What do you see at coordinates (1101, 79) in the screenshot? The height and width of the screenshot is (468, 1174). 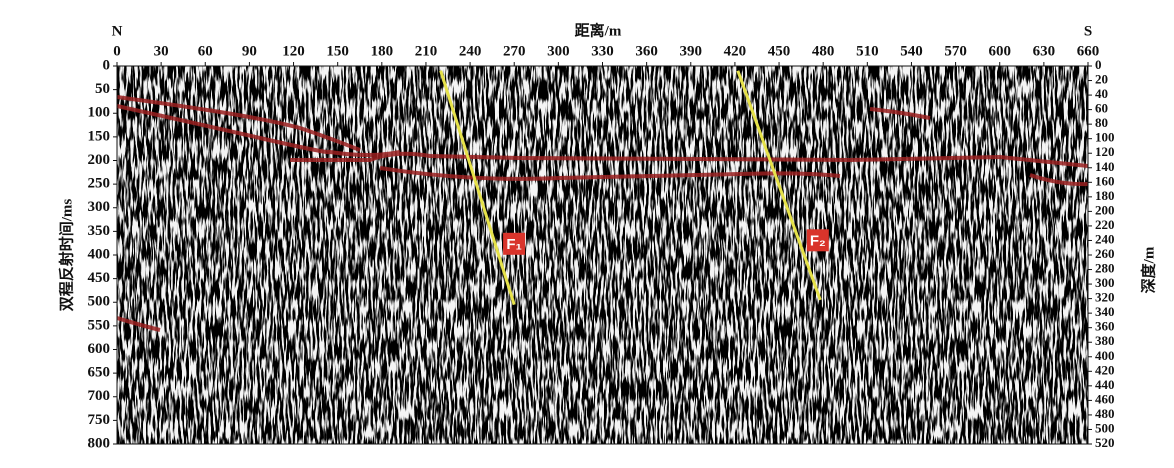 I see `y2-tick-label: 20` at bounding box center [1101, 79].